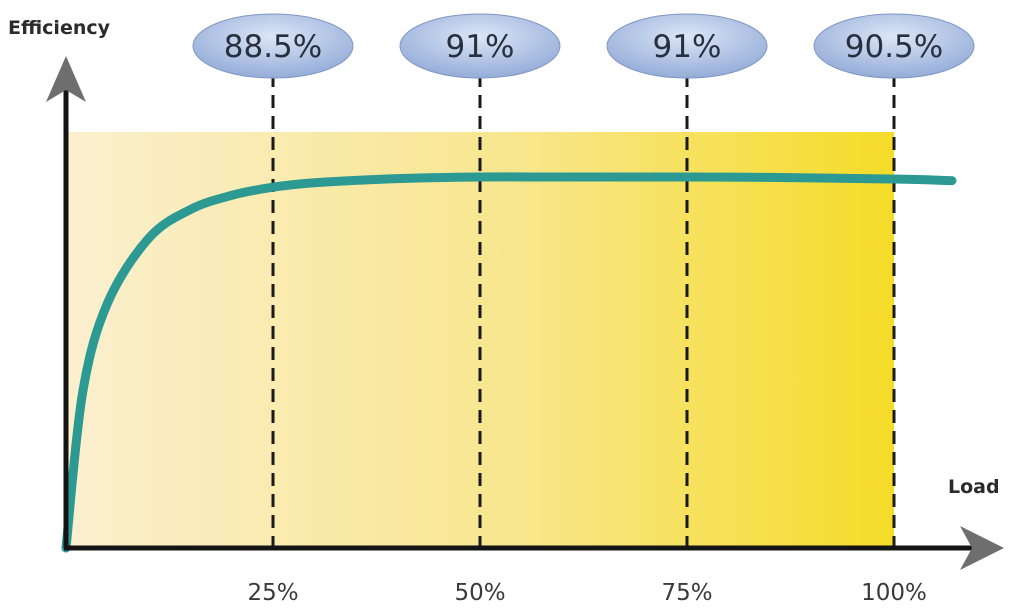 This screenshot has height=612, width=1014. What do you see at coordinates (66, 79) in the screenshot?
I see `y-axis-arrow` at bounding box center [66, 79].